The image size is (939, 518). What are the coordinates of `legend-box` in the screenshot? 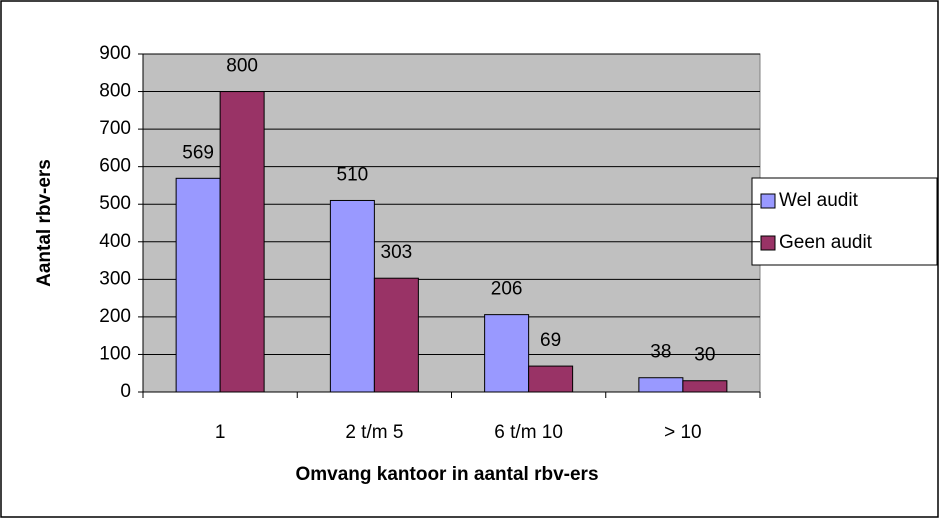 It's located at (844, 221).